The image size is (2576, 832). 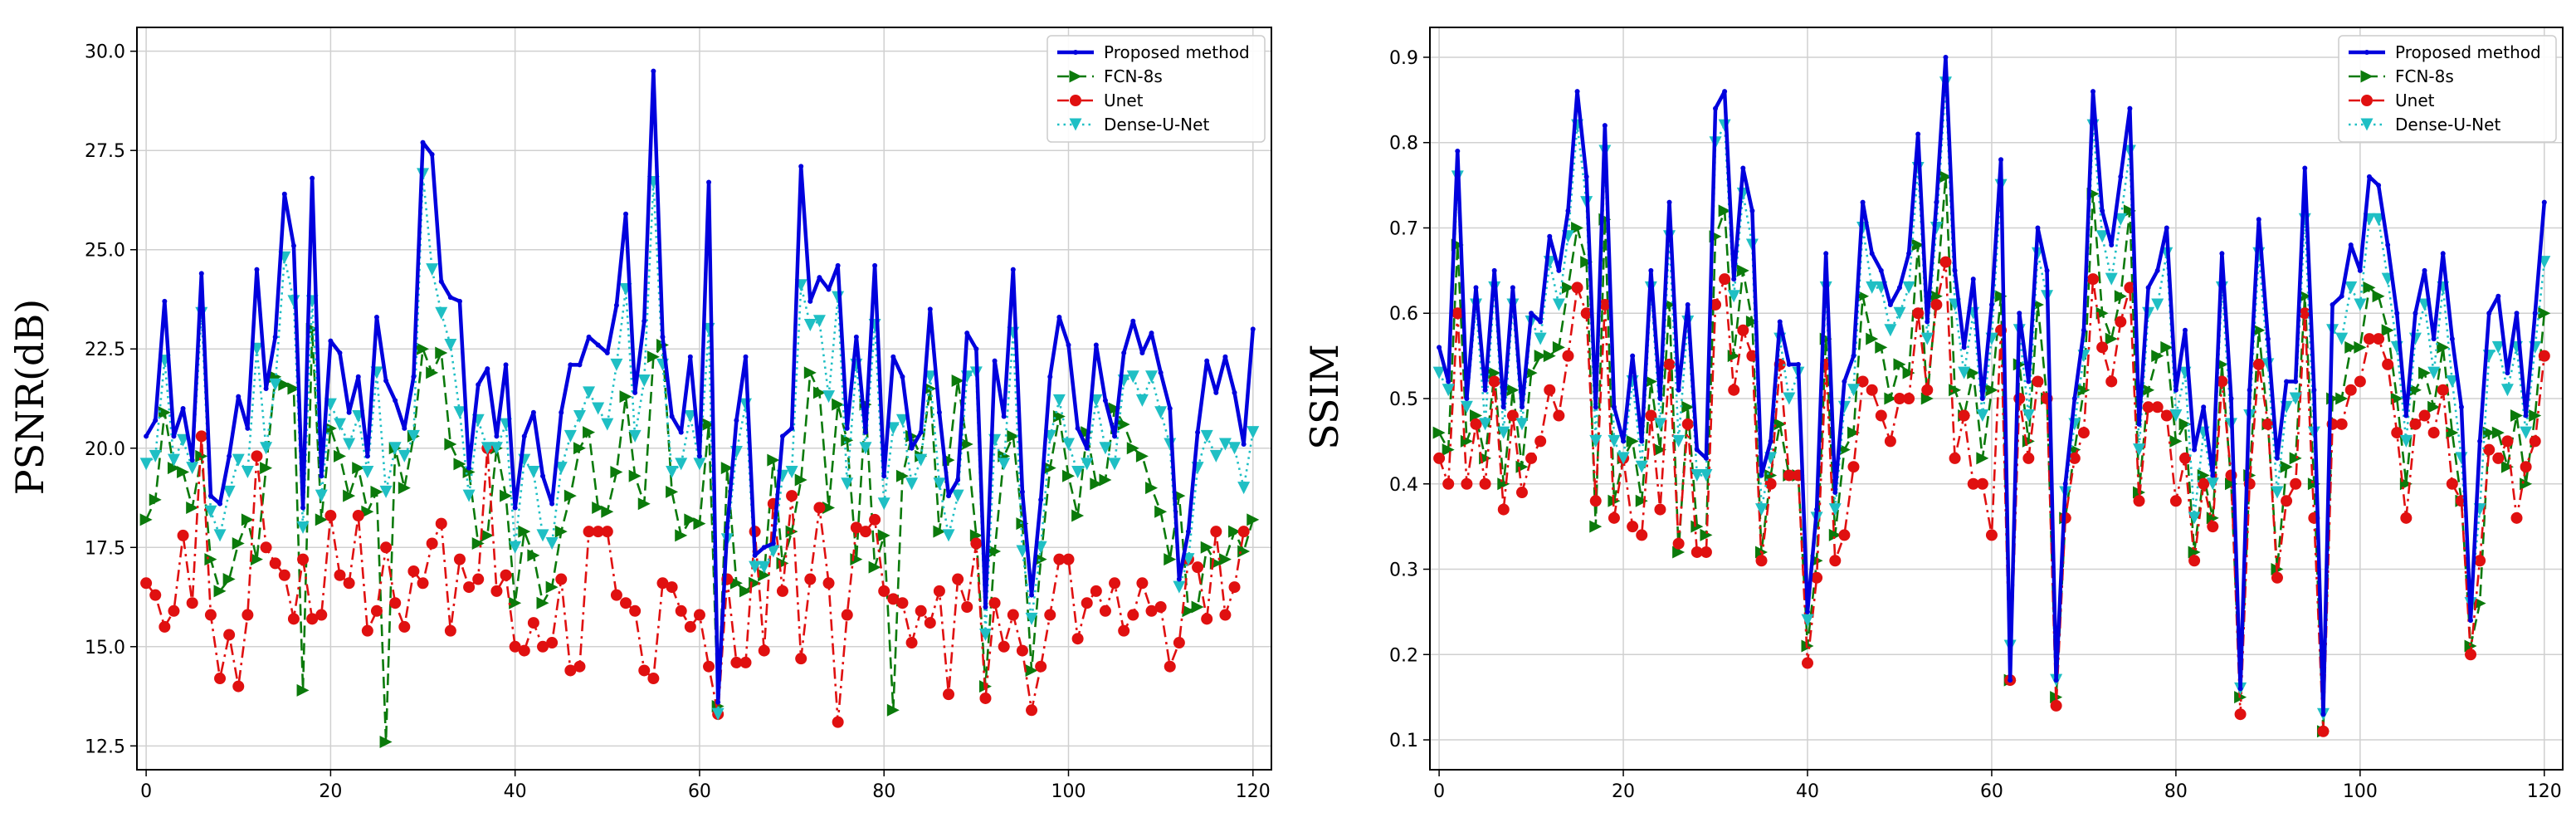 I want to click on x-tick-label: 40, so click(x=516, y=791).